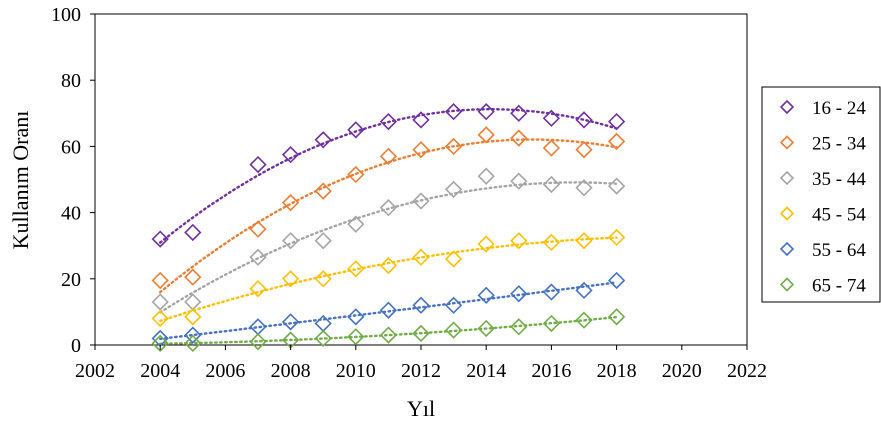 Image resolution: width=881 pixels, height=428 pixels. What do you see at coordinates (839, 250) in the screenshot?
I see `legend-label-4: 55 - 64` at bounding box center [839, 250].